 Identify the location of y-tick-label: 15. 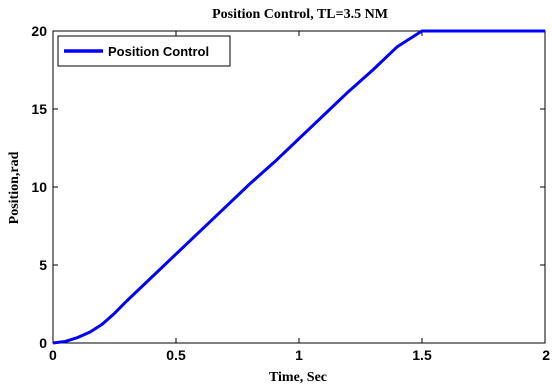
(39, 109).